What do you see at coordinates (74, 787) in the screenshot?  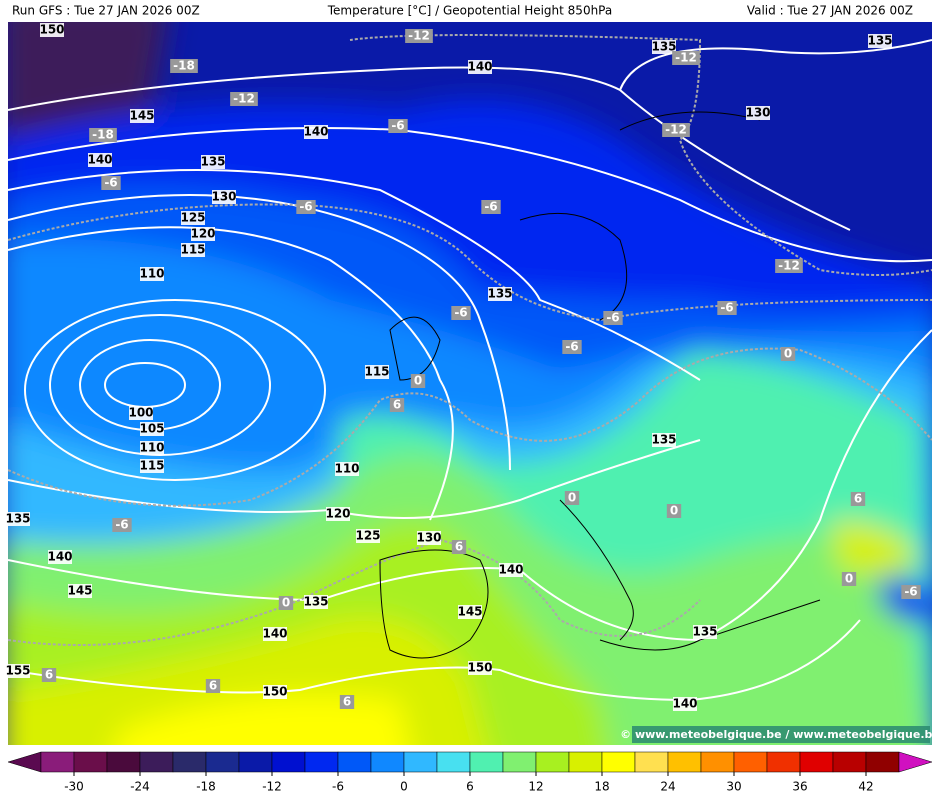 I see `colorbar-tick-label: -30` at bounding box center [74, 787].